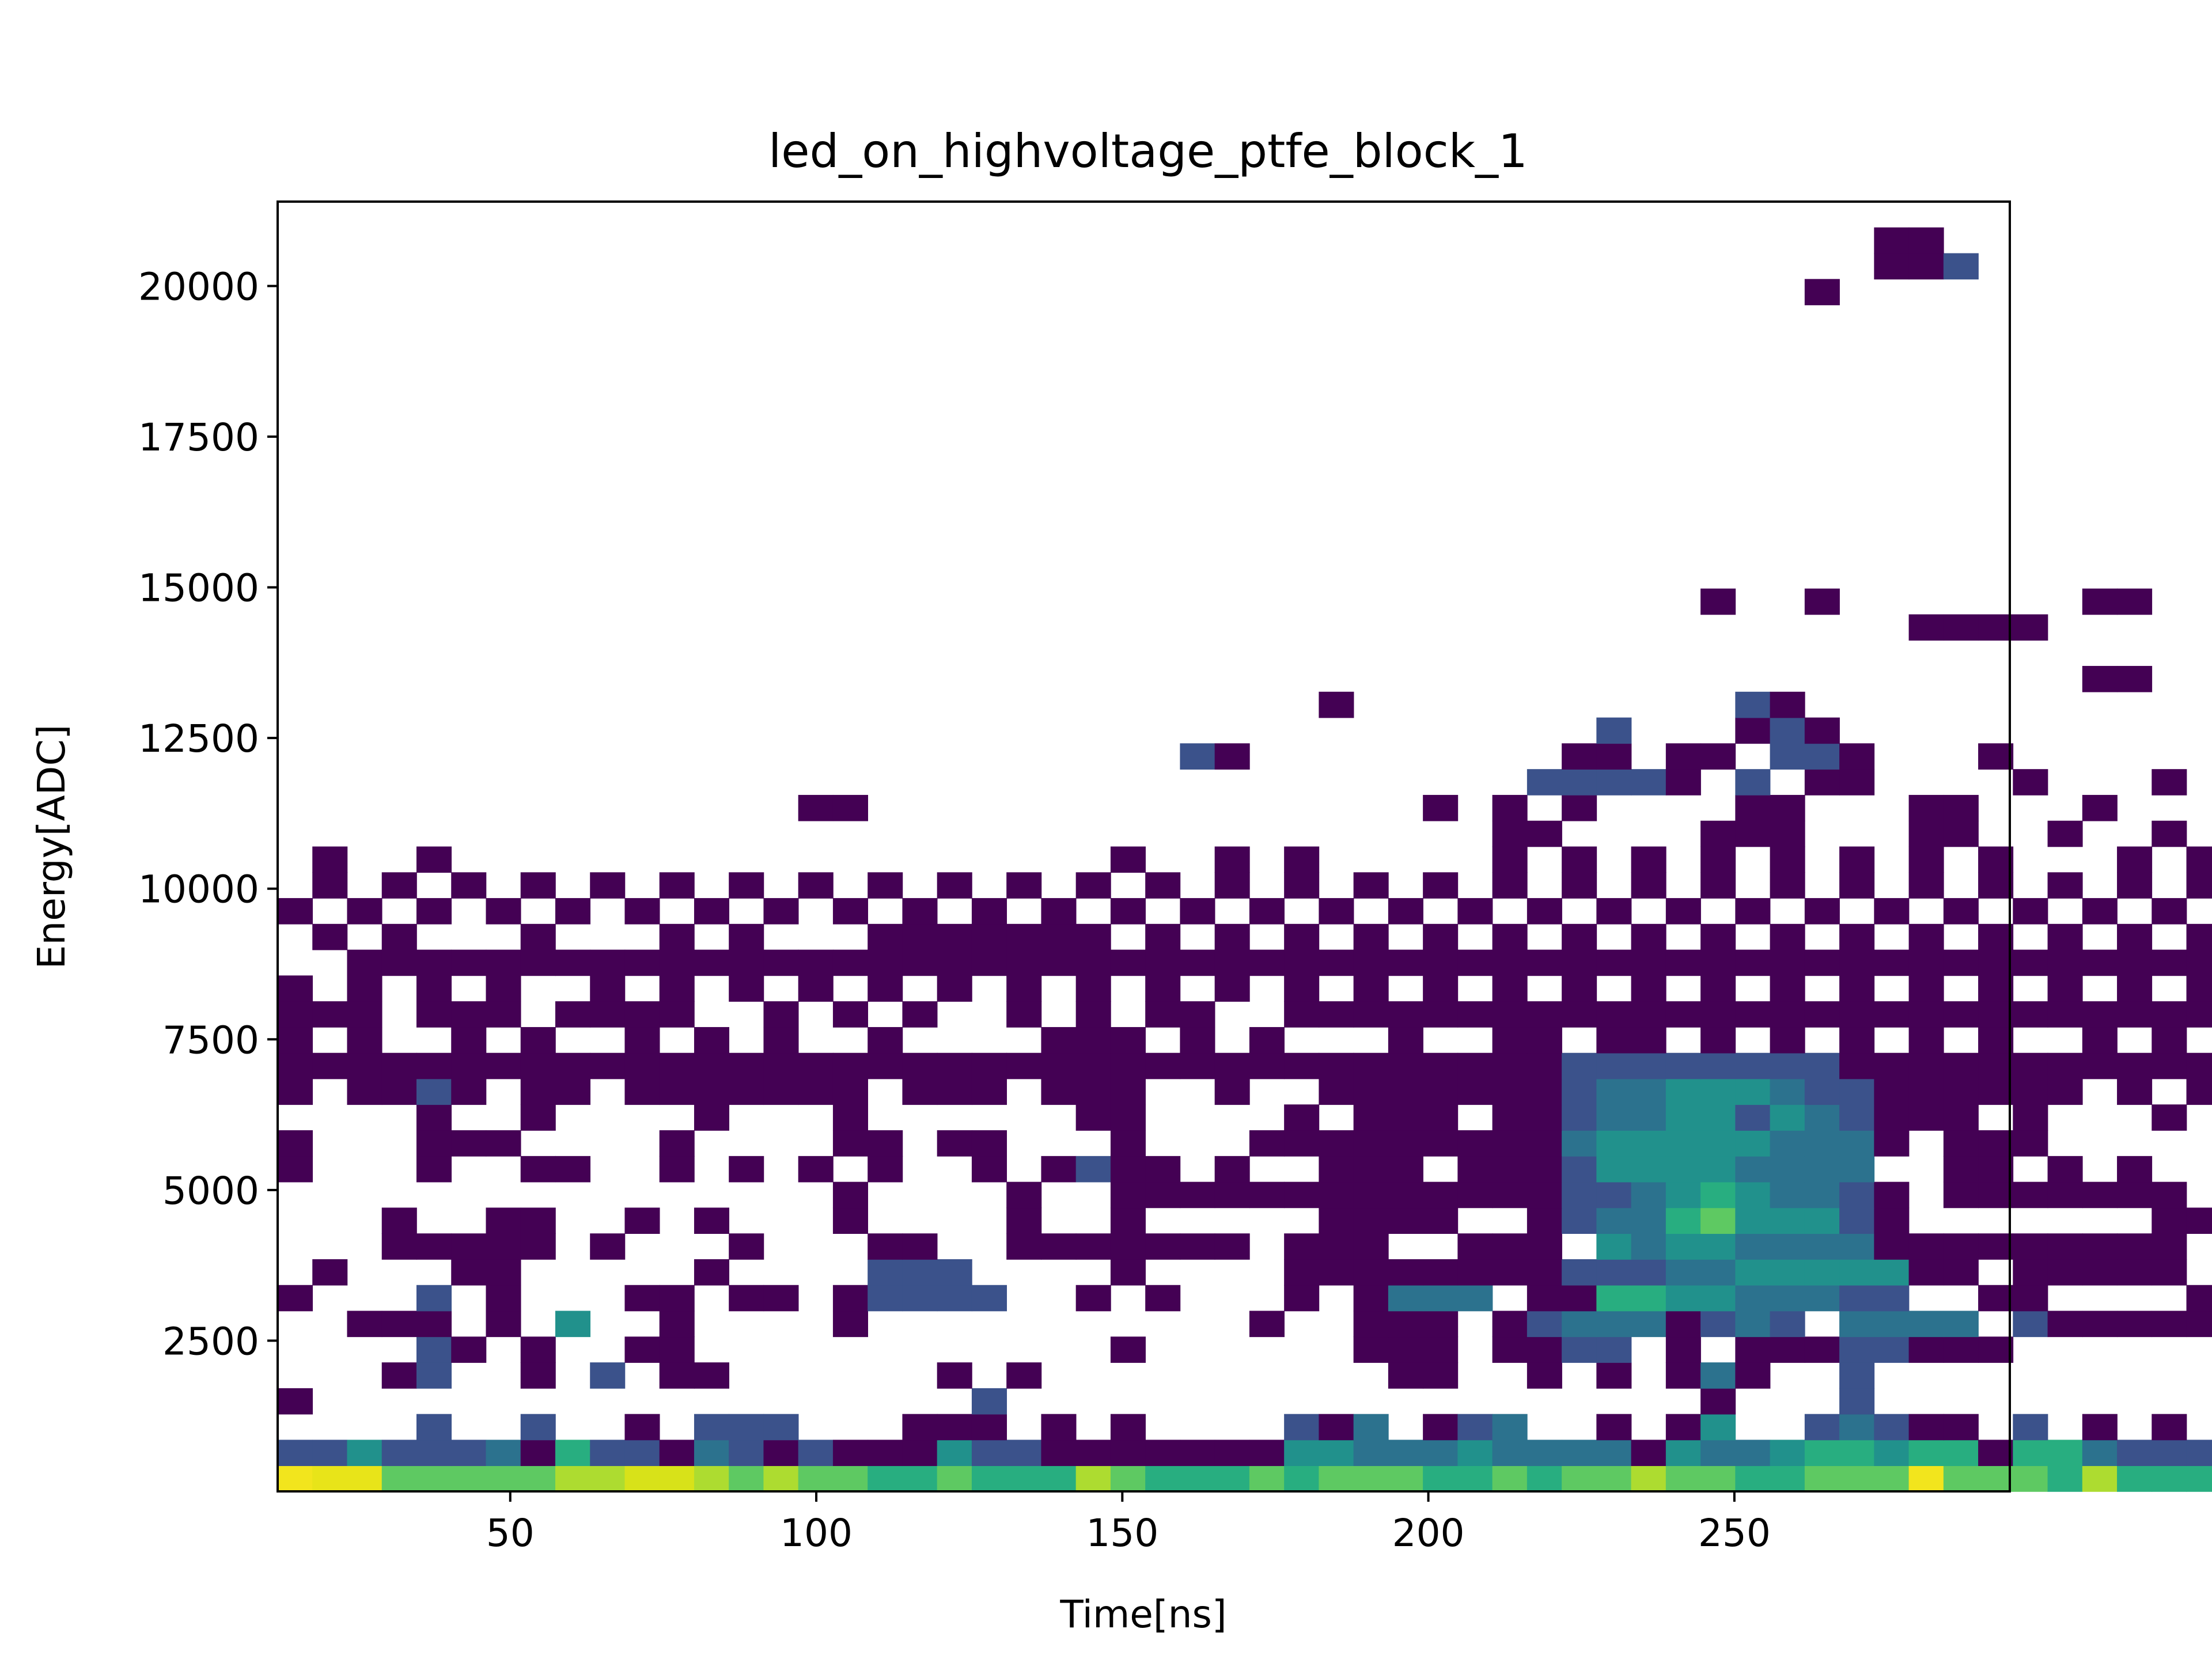 The height and width of the screenshot is (1659, 2212). What do you see at coordinates (816, 1533) in the screenshot?
I see `x-tick-label: 100` at bounding box center [816, 1533].